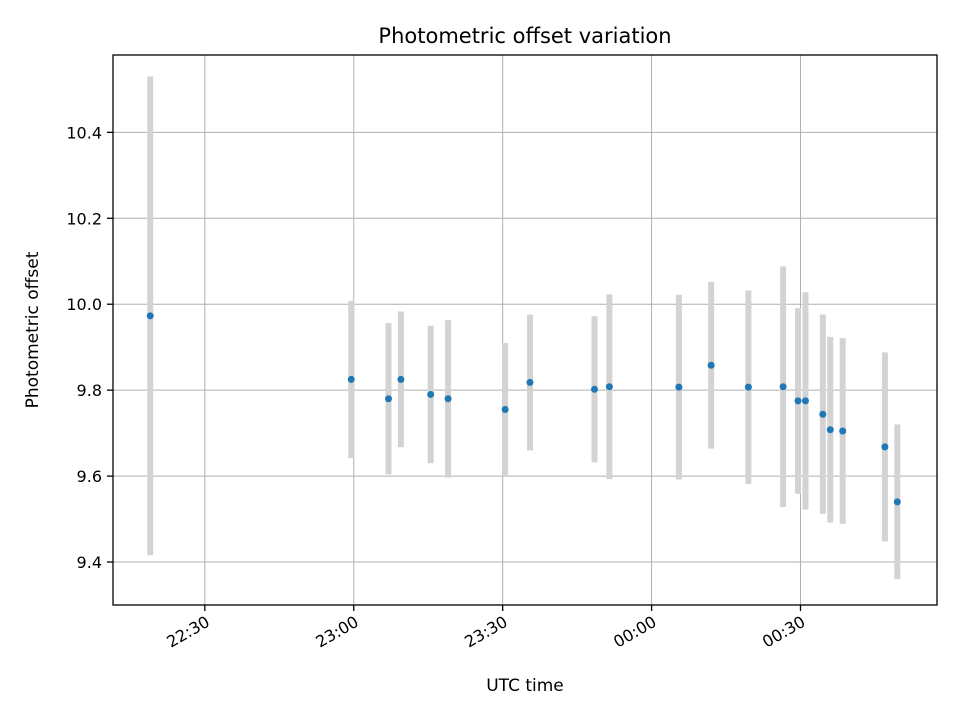 The width and height of the screenshot is (960, 720). Describe the element at coordinates (89, 562) in the screenshot. I see `y-tick-label: 9.4` at that location.